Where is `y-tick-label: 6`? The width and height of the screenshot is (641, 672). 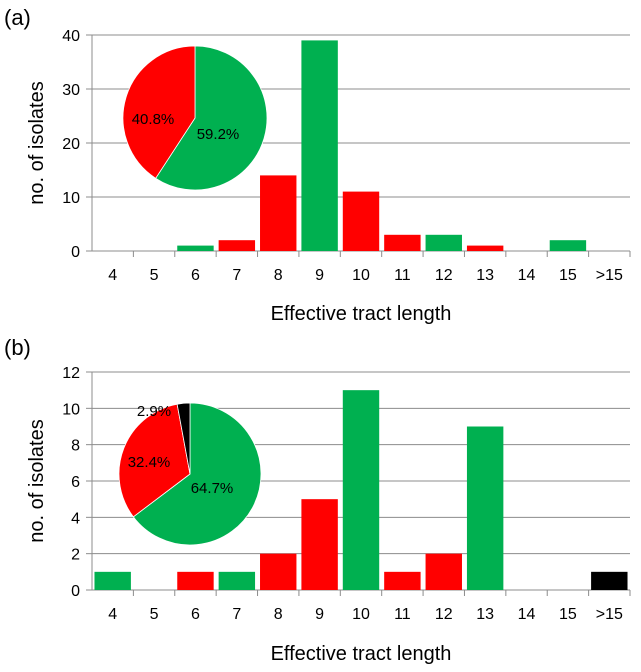
y-tick-label: 6 is located at coordinates (75, 482).